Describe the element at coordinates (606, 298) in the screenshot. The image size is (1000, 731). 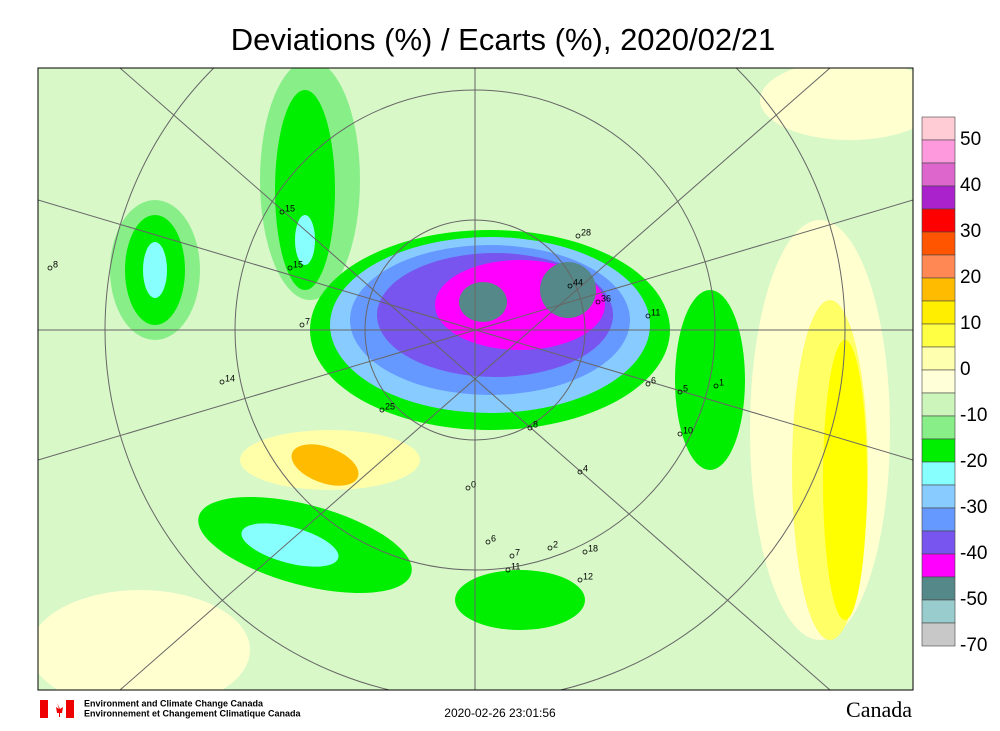
I see `station-value: 36` at that location.